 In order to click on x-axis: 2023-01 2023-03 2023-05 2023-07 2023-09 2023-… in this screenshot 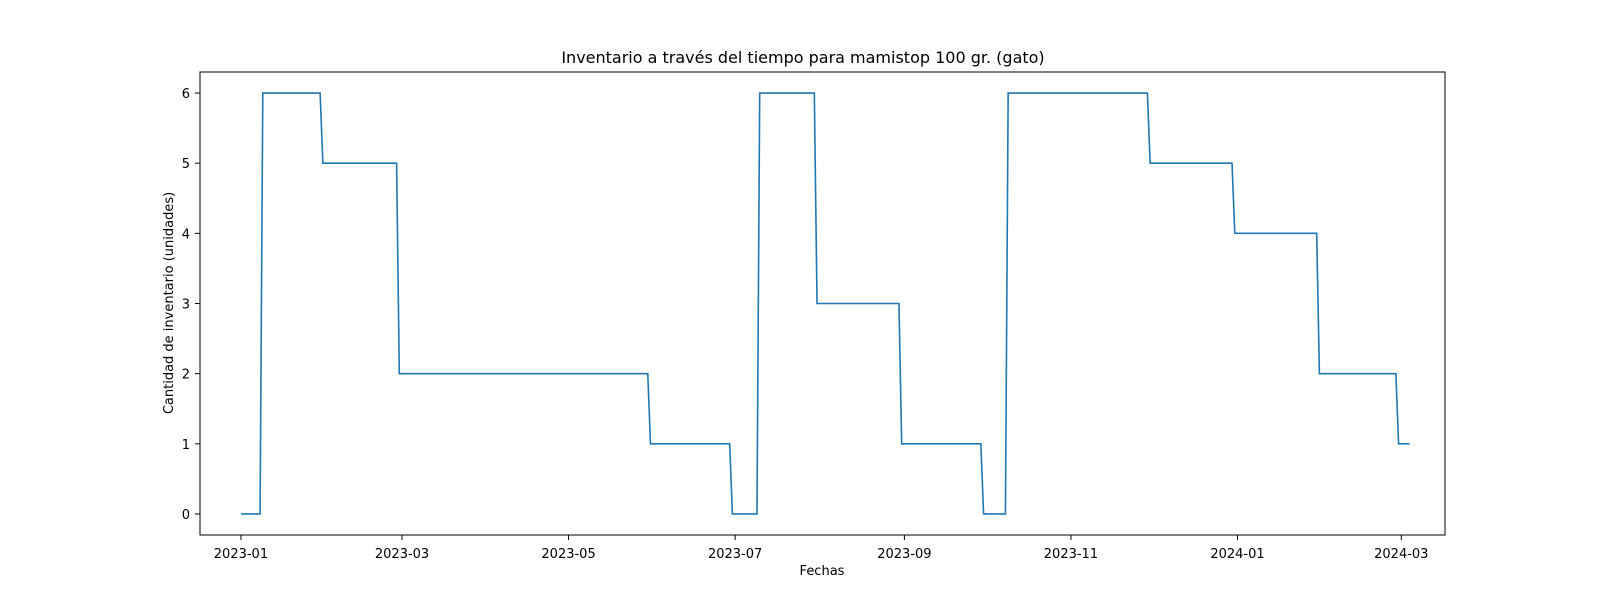, I will do `click(821, 548)`.